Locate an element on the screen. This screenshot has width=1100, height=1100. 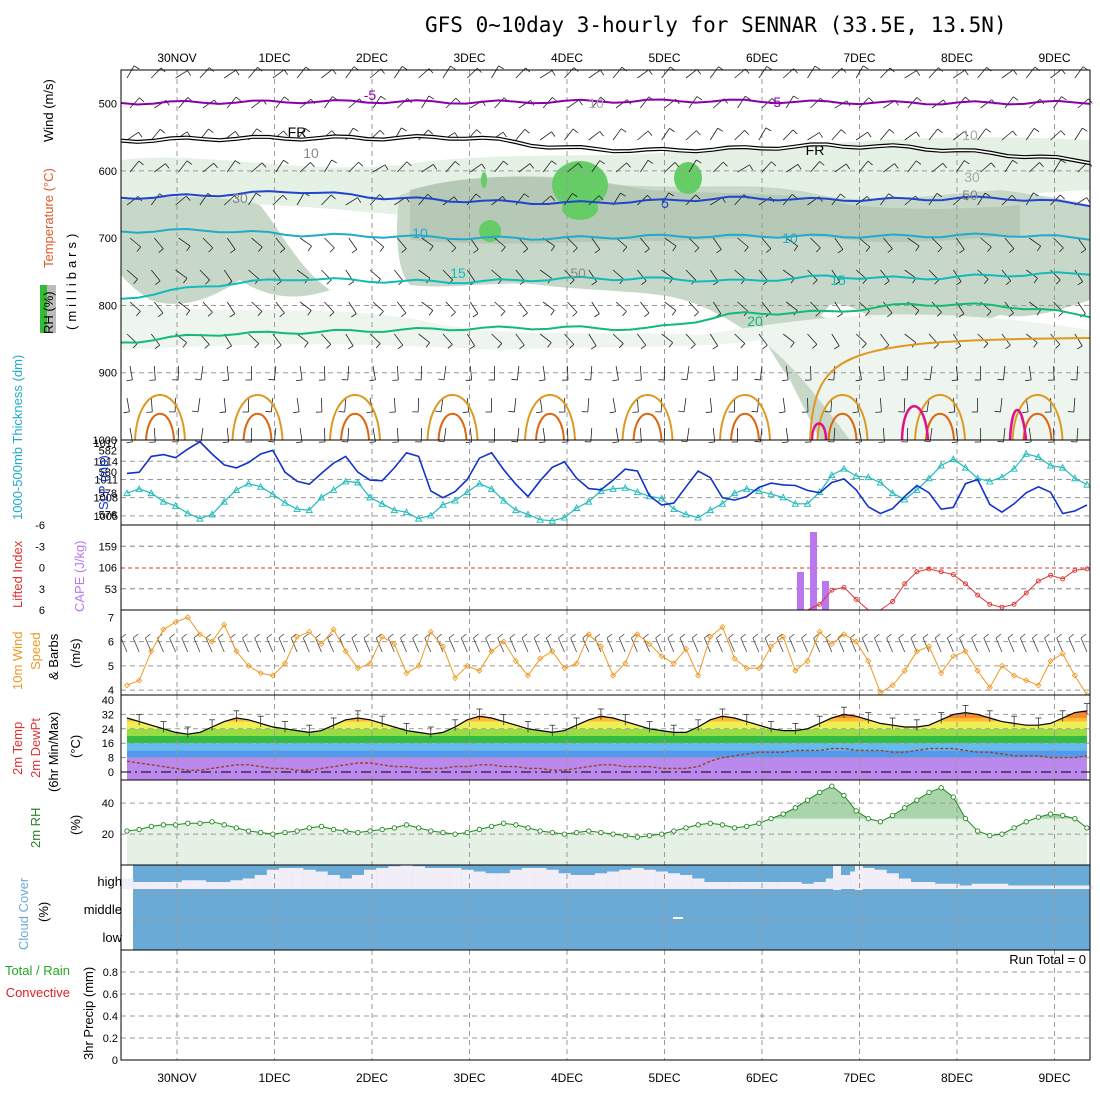
pressure-tick-600: 600 is located at coordinates (108, 172).